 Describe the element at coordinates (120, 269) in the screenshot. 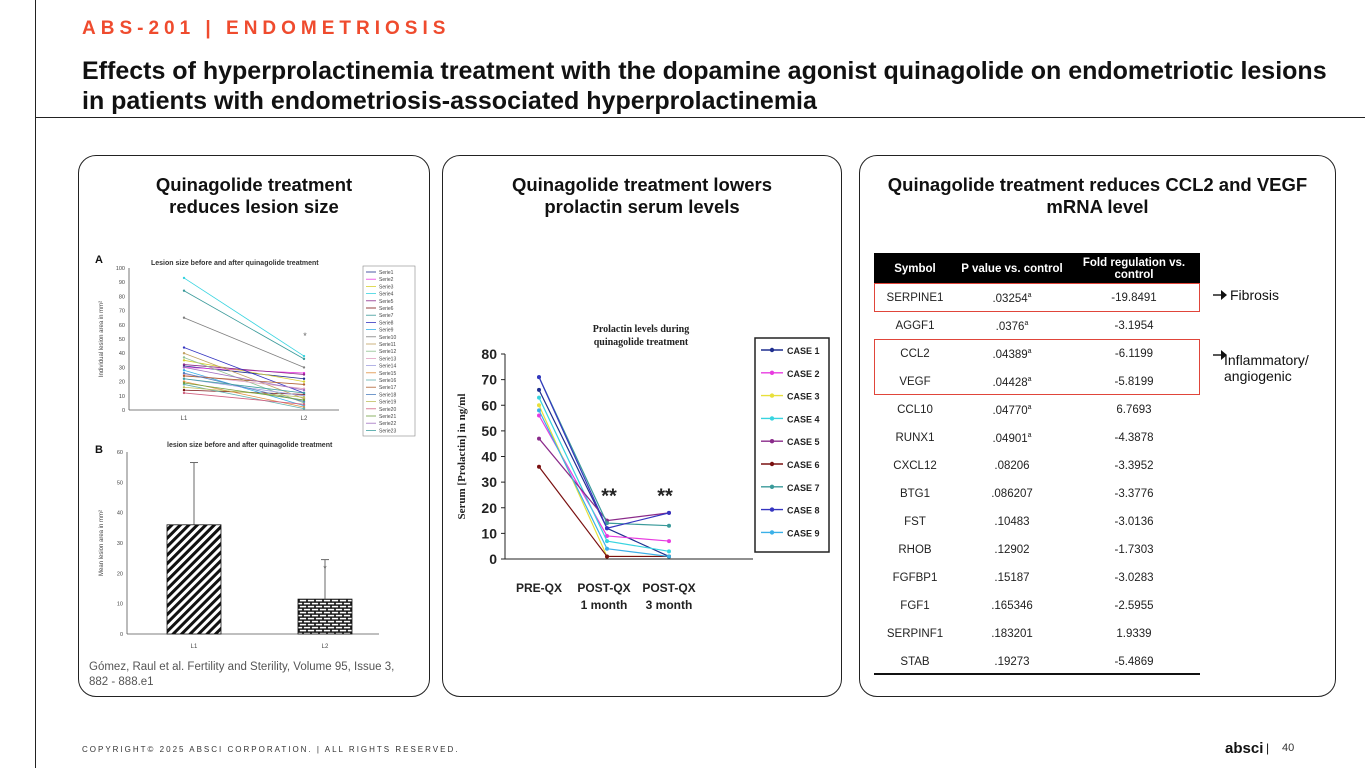

I see `y-tick-label: 100` at that location.